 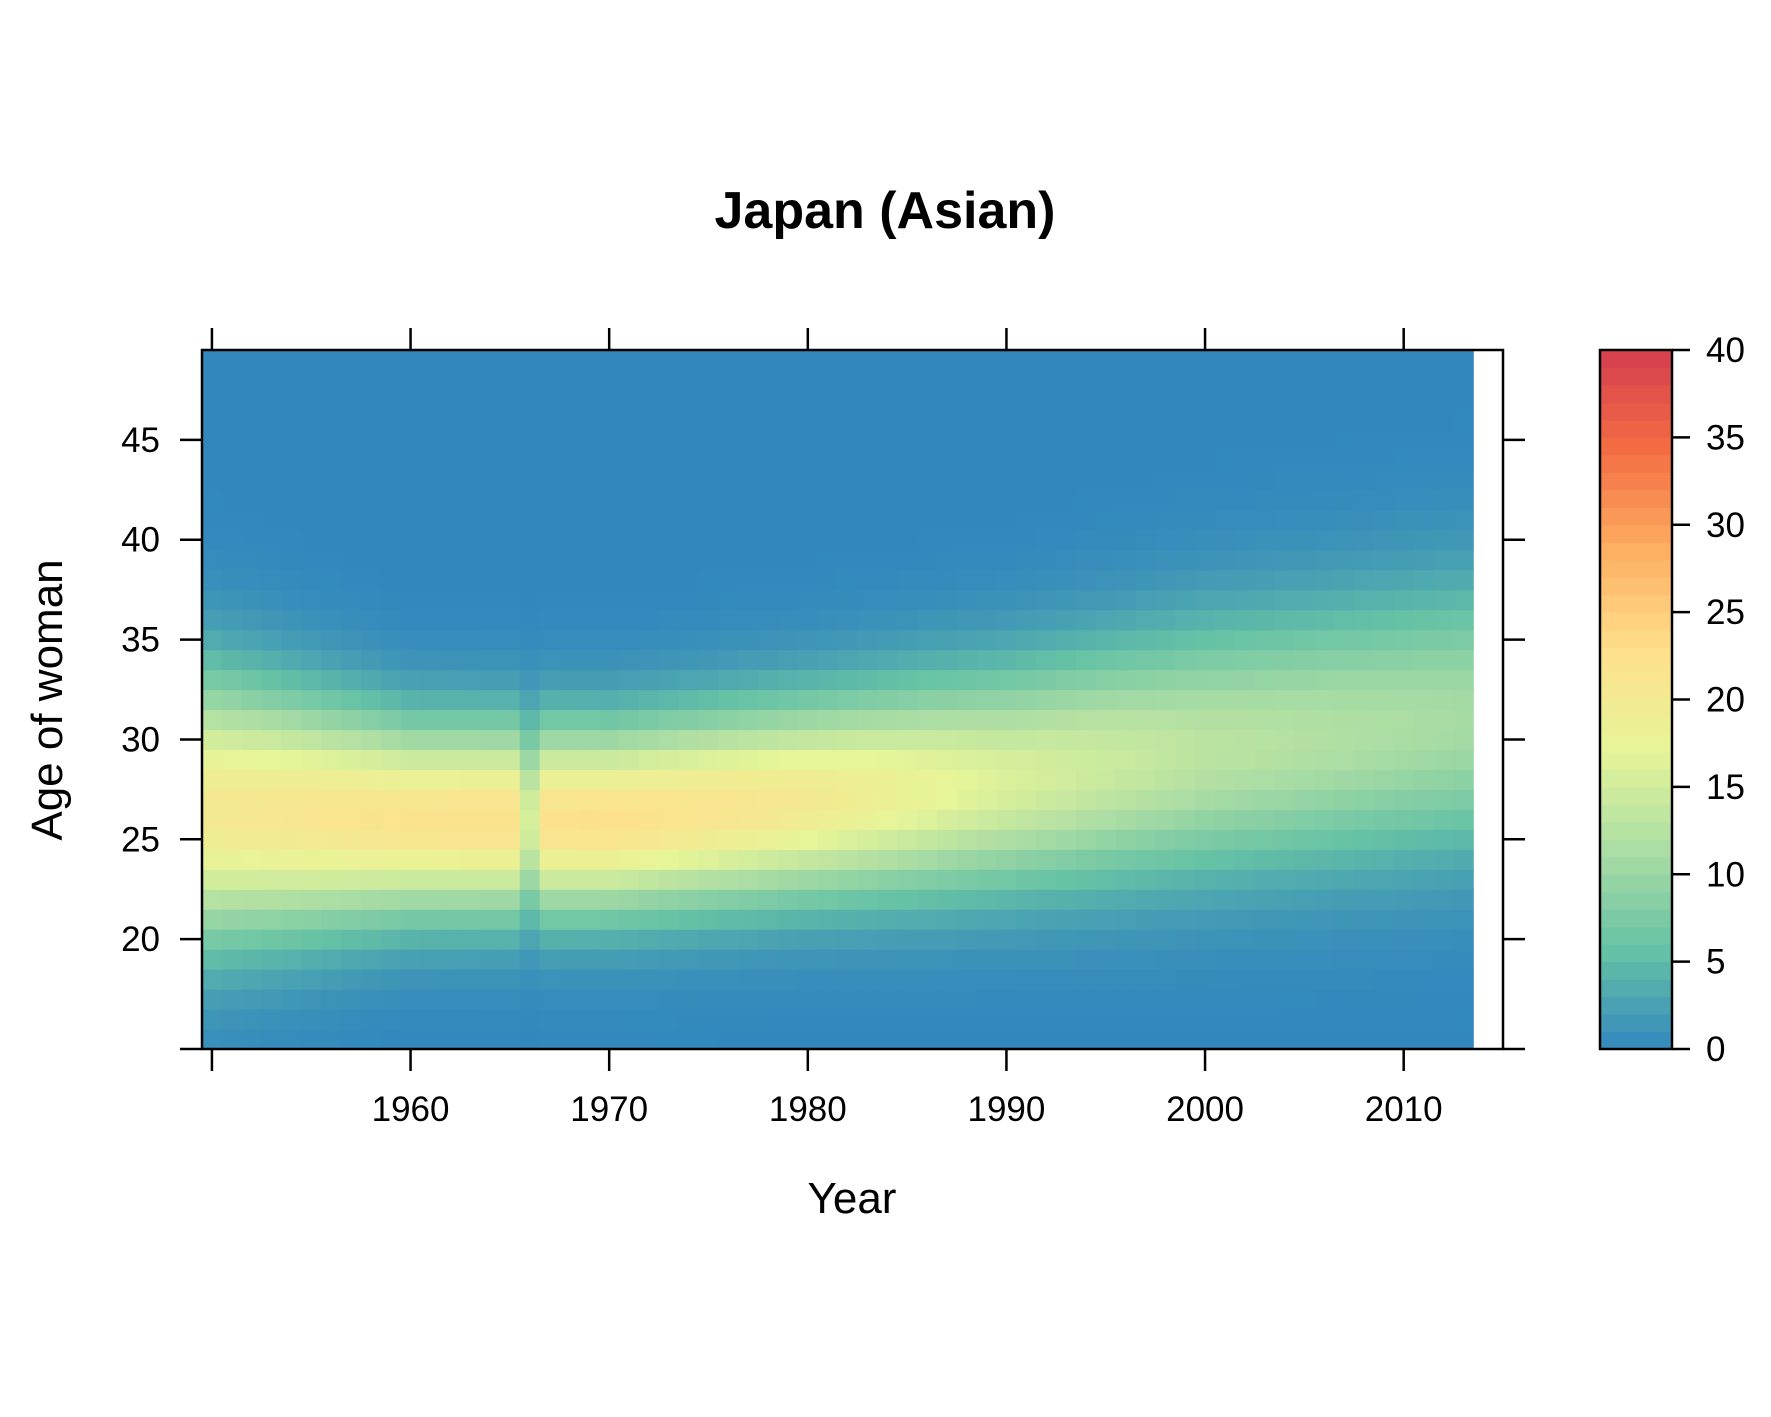 What do you see at coordinates (1404, 1109) in the screenshot?
I see `x-tick-label: 2010` at bounding box center [1404, 1109].